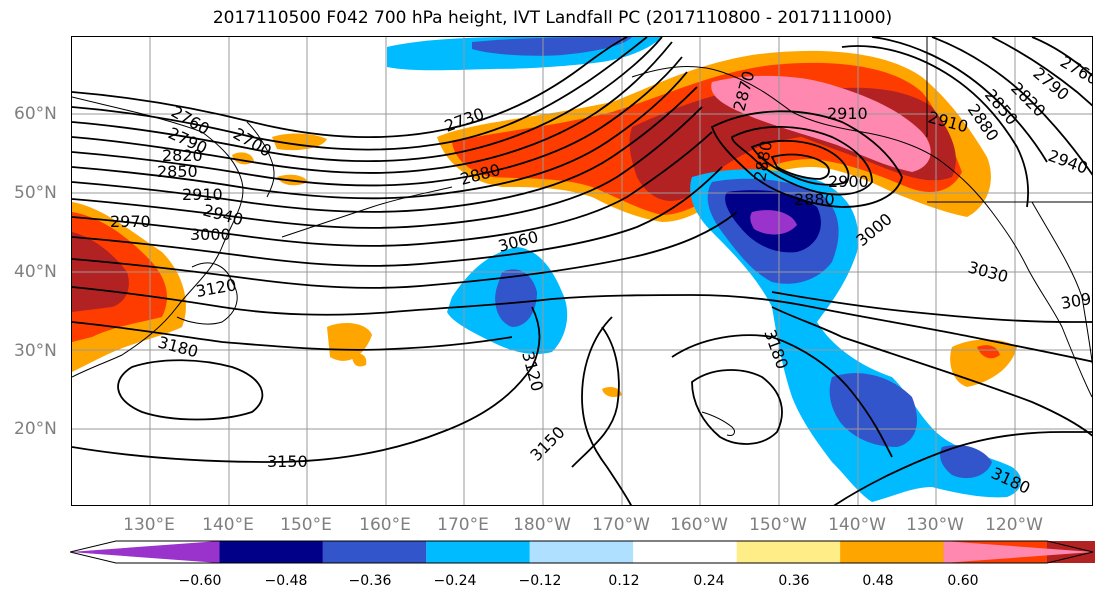 The height and width of the screenshot is (601, 1105). What do you see at coordinates (709, 581) in the screenshot?
I see `colorbar-label: 0.24` at bounding box center [709, 581].